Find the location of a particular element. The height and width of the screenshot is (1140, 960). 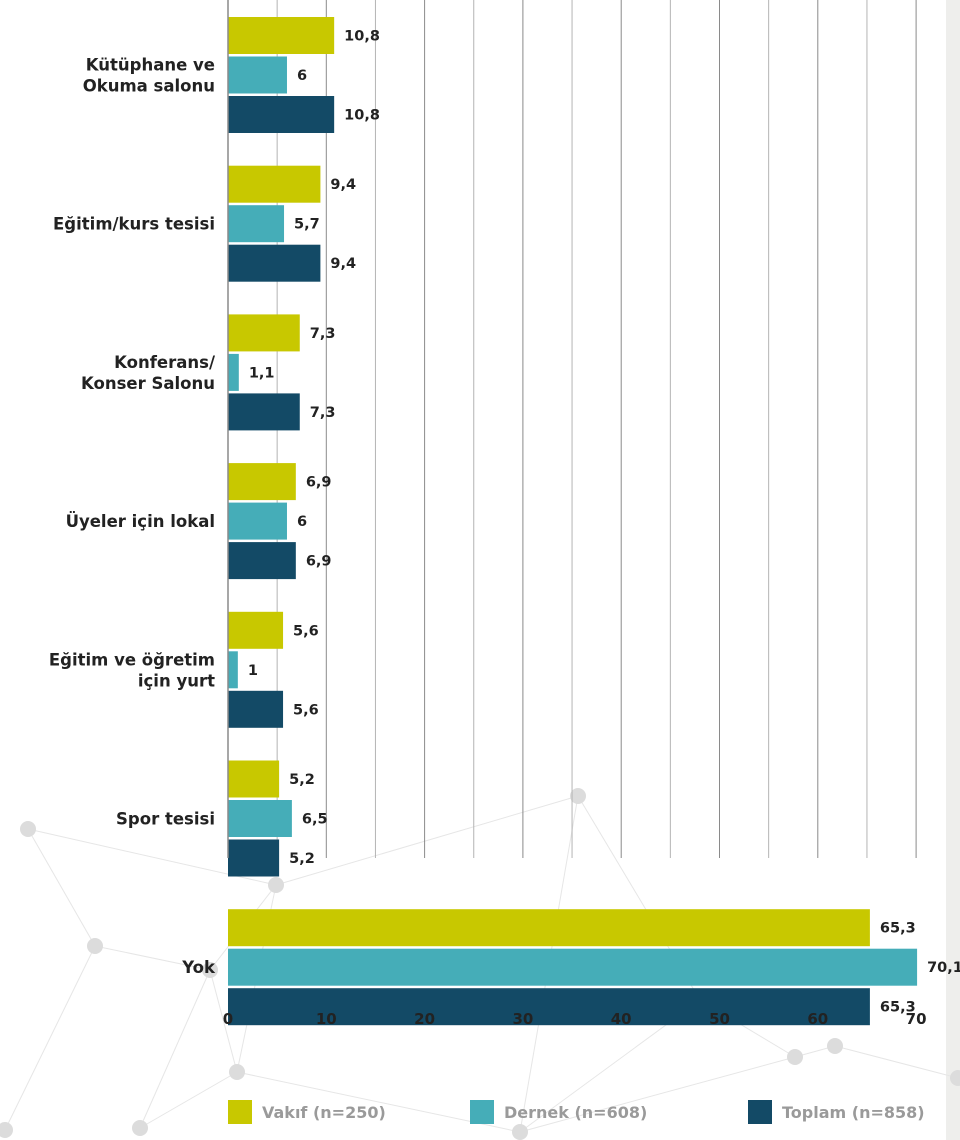

category-label-4: Eğitim ve öğretim için yurt is located at coordinates (132, 670).